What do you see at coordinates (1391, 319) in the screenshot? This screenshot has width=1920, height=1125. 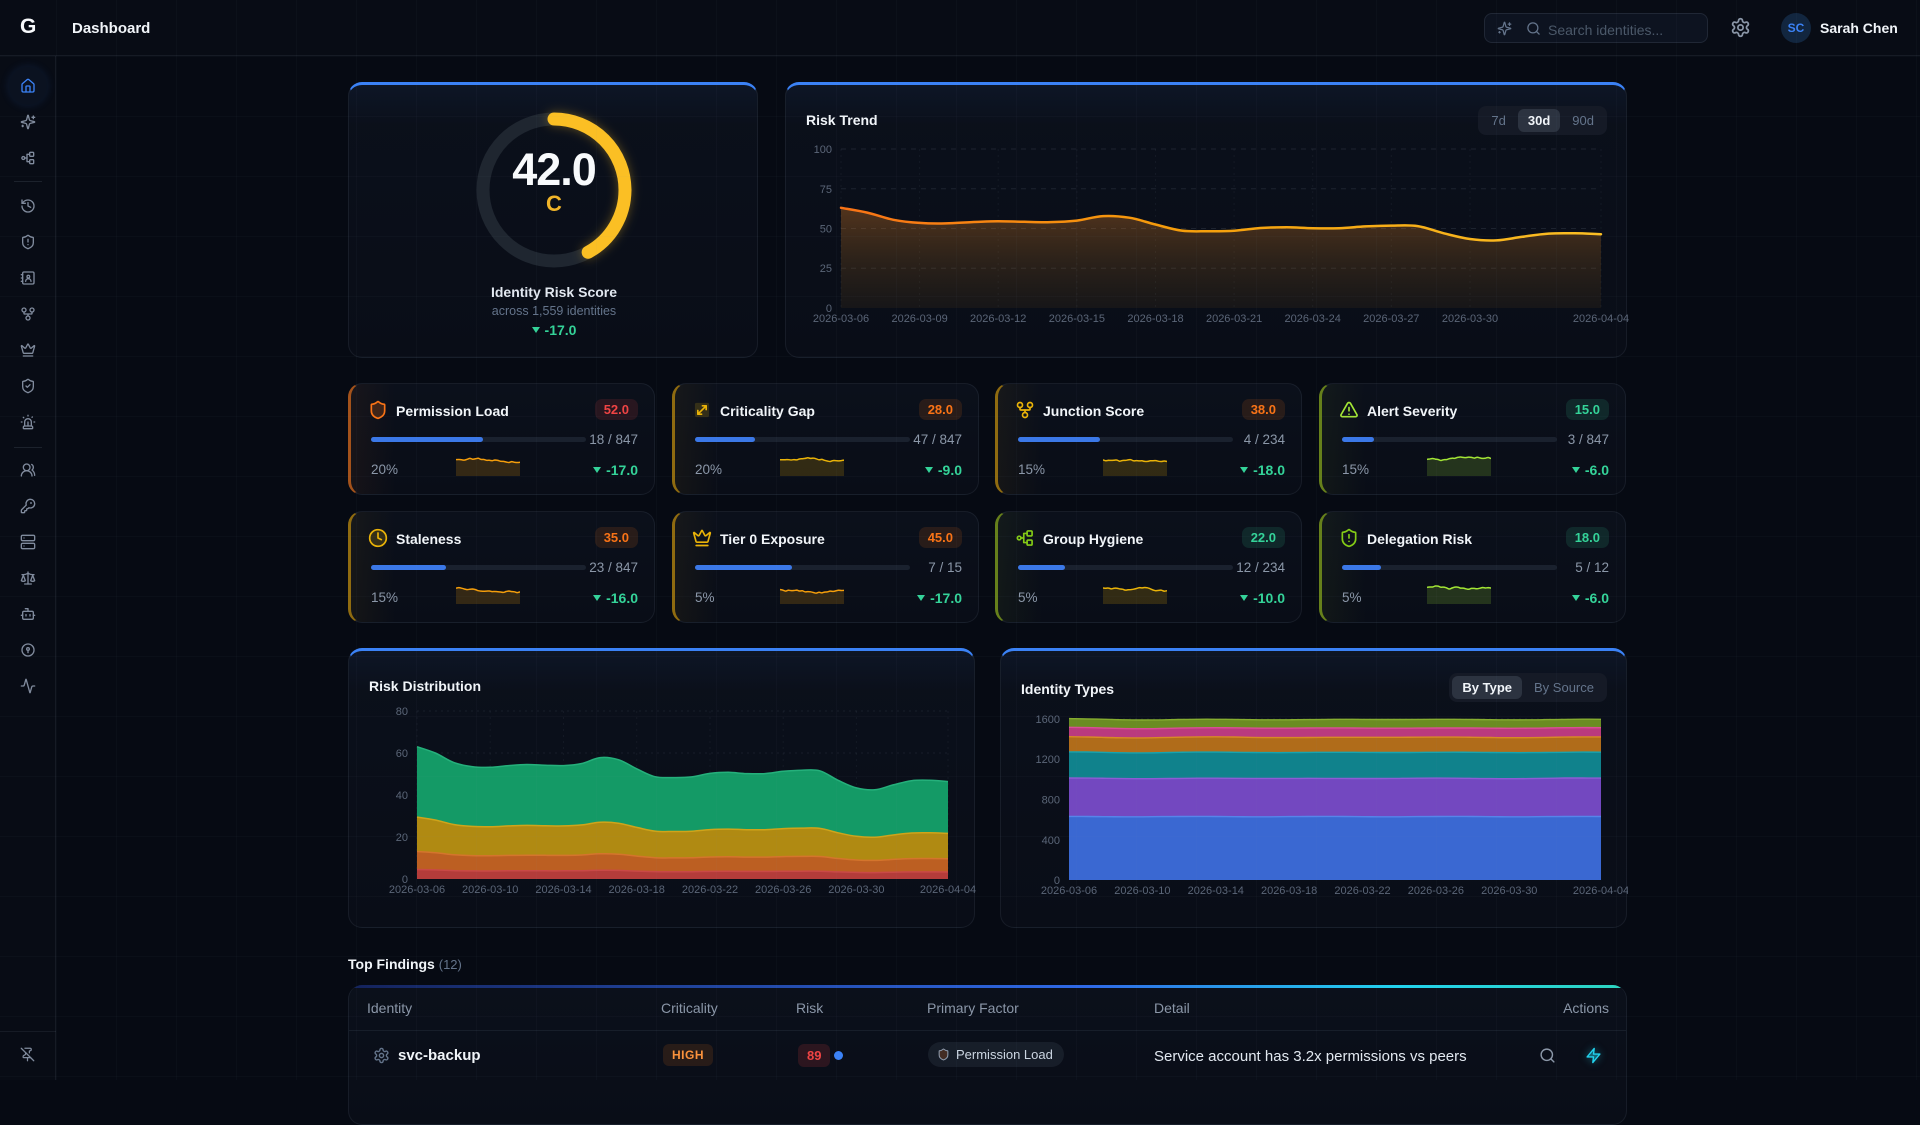 I see `svg-text: 2026-03-27` at bounding box center [1391, 319].